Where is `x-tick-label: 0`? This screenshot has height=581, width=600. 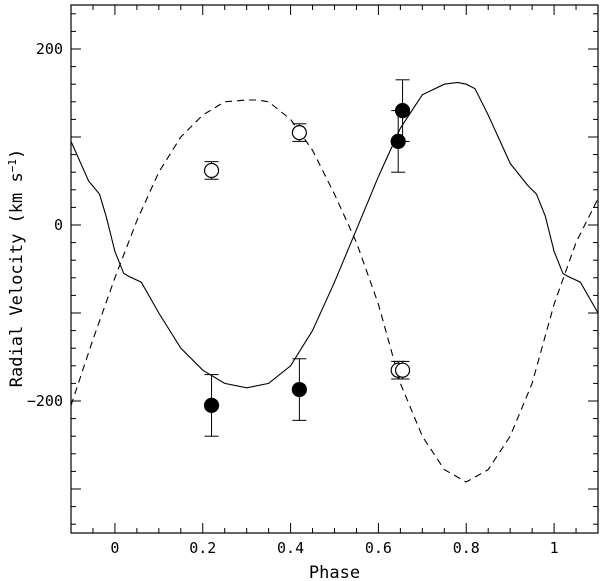 x-tick-label: 0 is located at coordinates (114, 548).